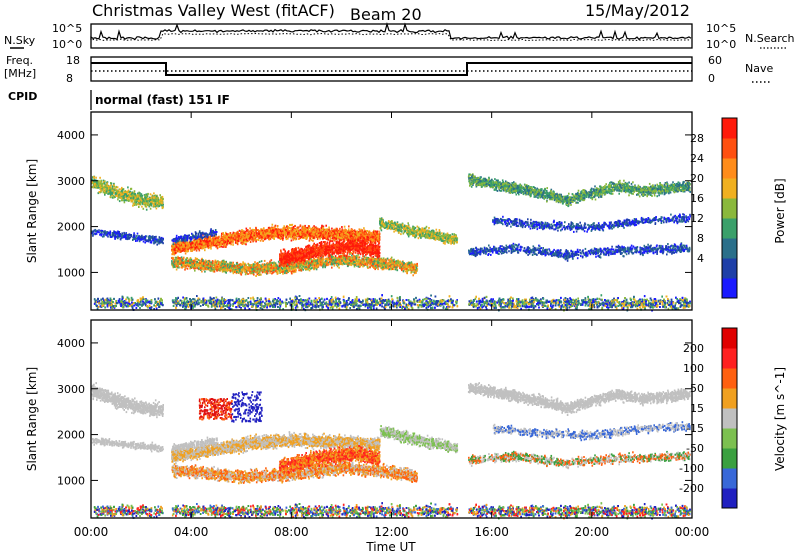 This screenshot has height=558, width=800. Describe the element at coordinates (73, 60) in the screenshot. I see `freq-left-tick-top: 18` at that location.